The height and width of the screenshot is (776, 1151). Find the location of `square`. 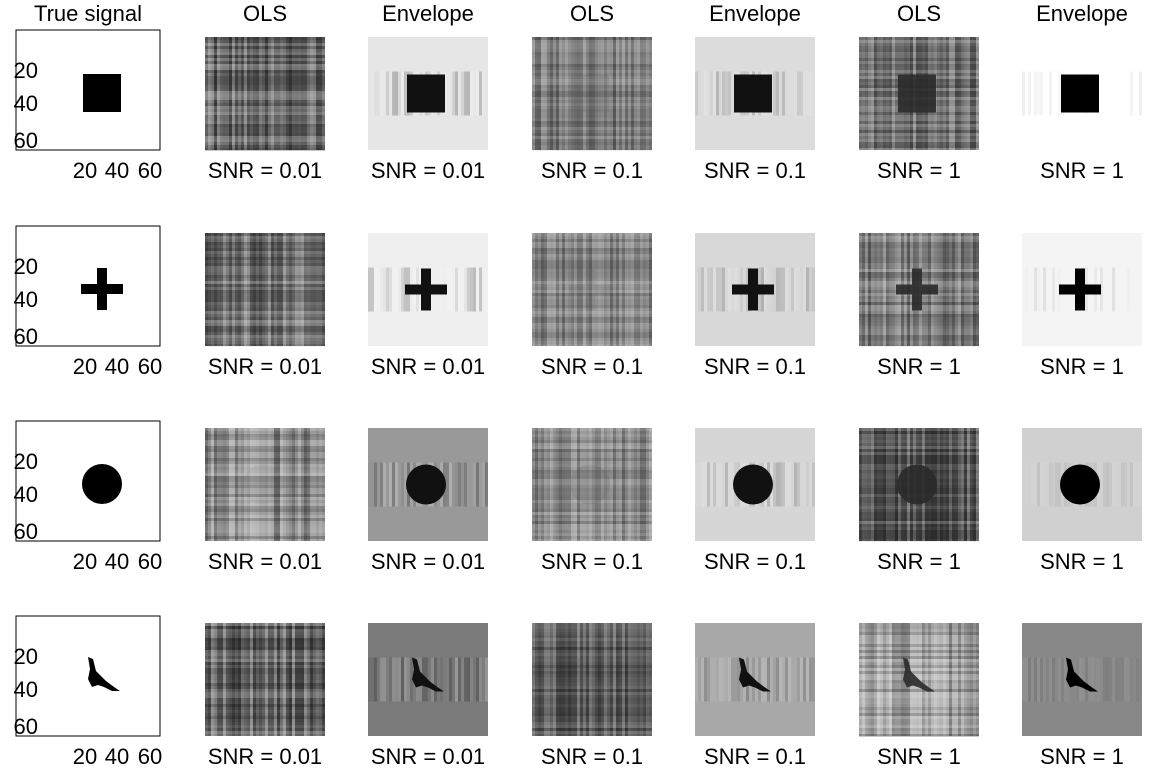

square is located at coordinates (590, 93).